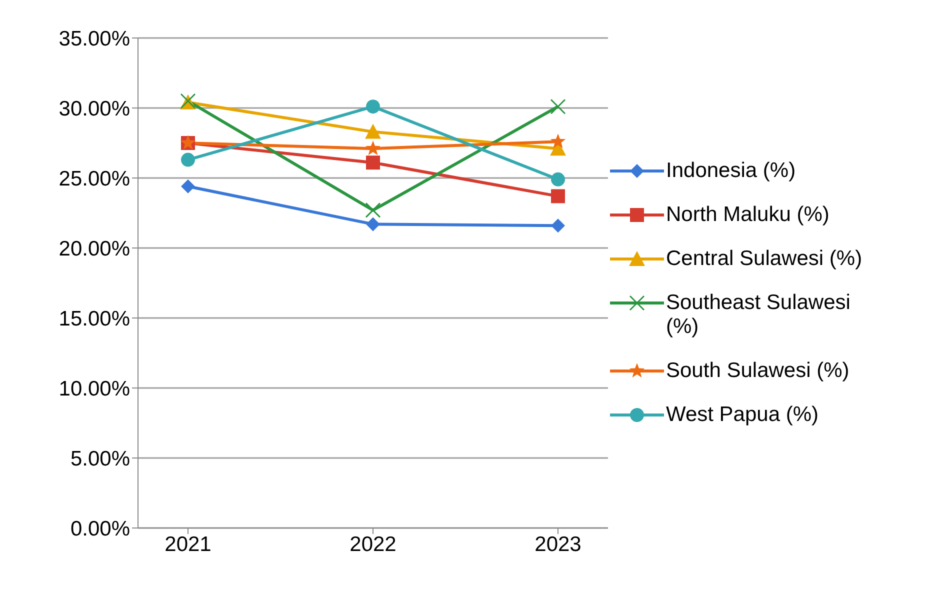  What do you see at coordinates (94, 388) in the screenshot?
I see `y-tick-label: 10.00%` at bounding box center [94, 388].